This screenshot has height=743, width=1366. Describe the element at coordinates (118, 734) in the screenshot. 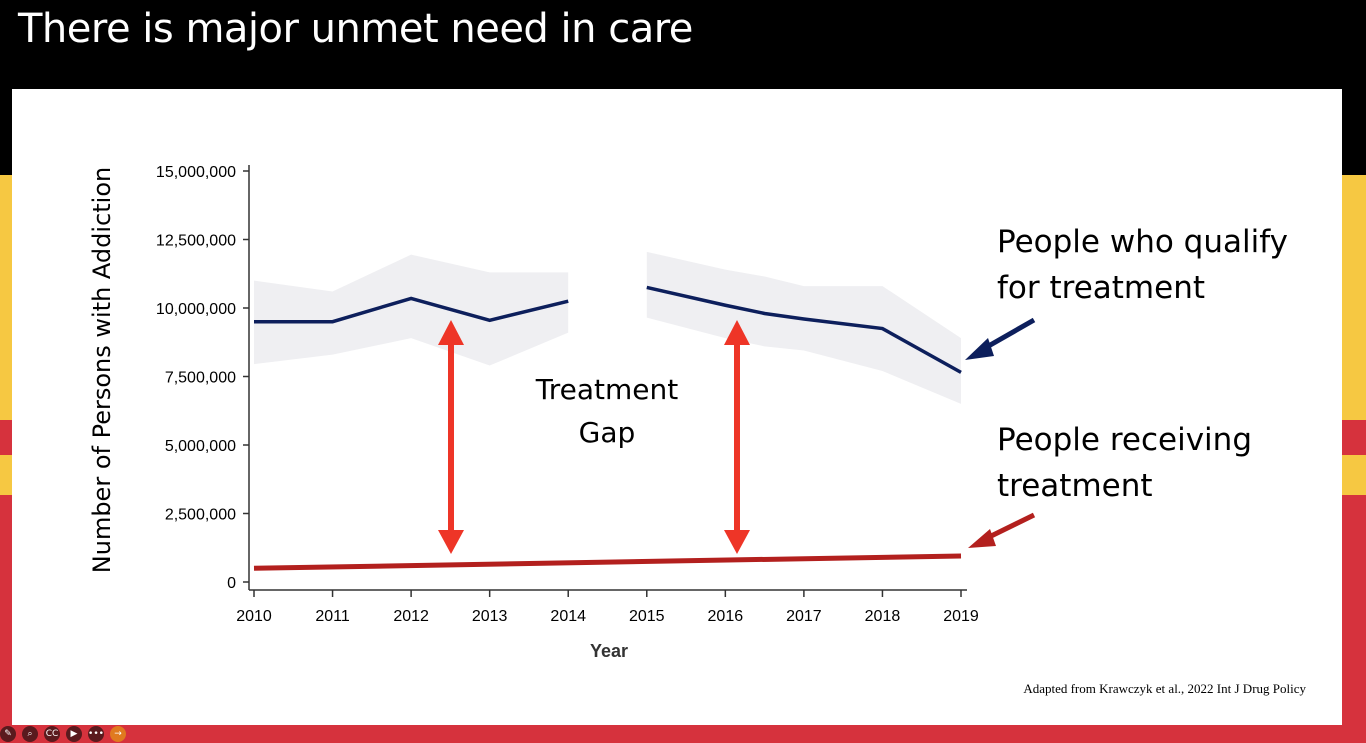

I see `next-slide-button: →` at that location.